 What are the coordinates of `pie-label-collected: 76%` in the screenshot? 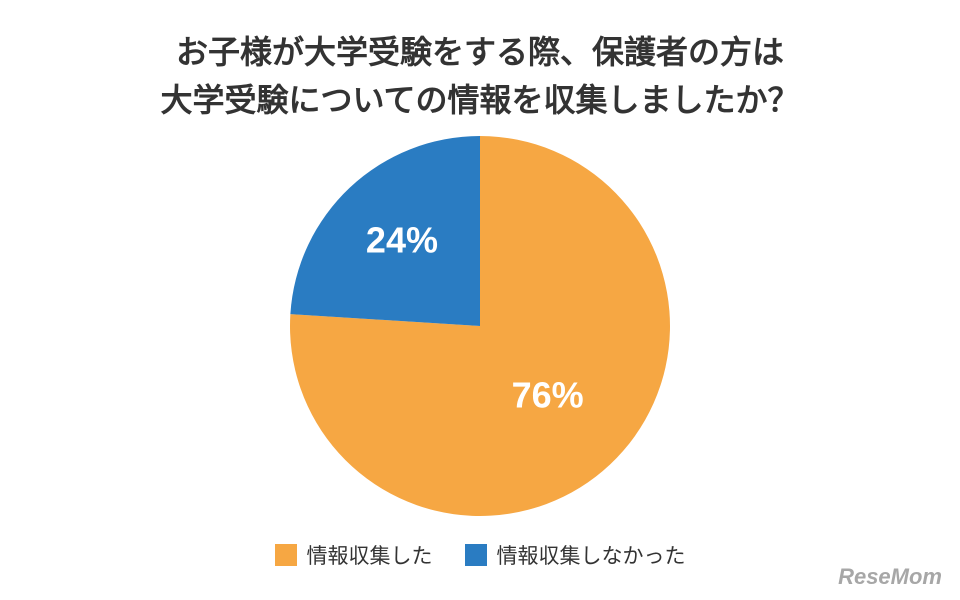 It's located at (548, 395).